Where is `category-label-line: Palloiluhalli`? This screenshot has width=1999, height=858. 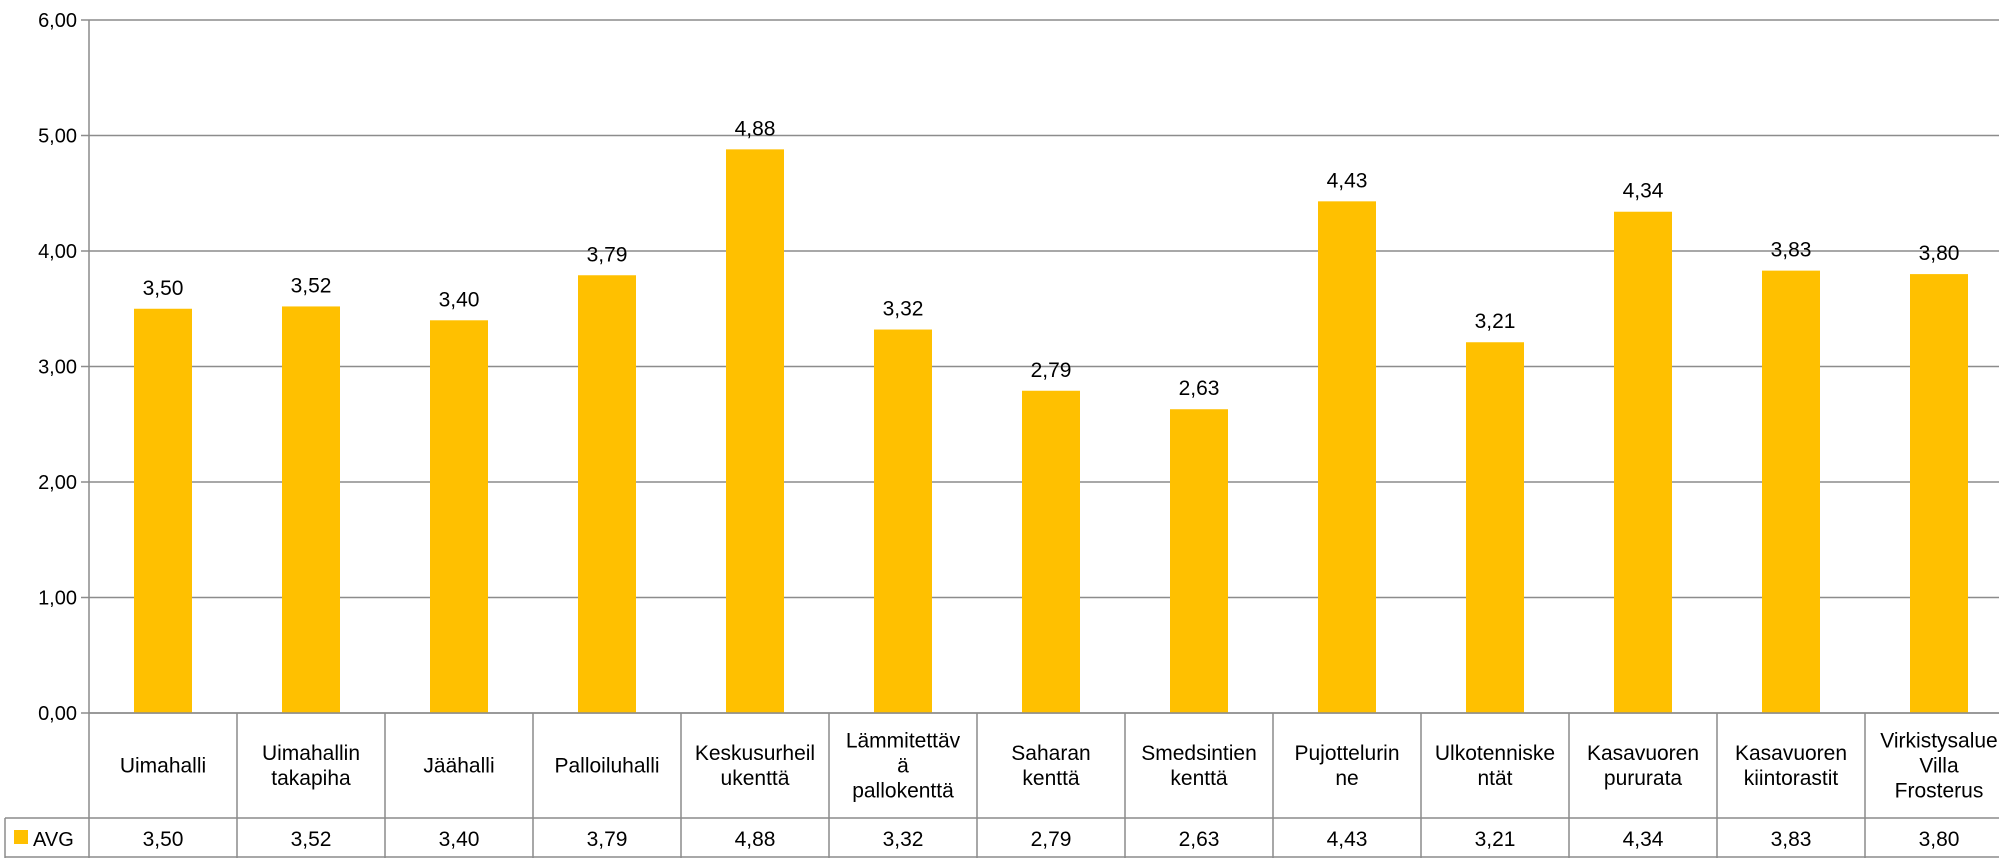
category-label-line: Palloiluhalli is located at coordinates (606, 766).